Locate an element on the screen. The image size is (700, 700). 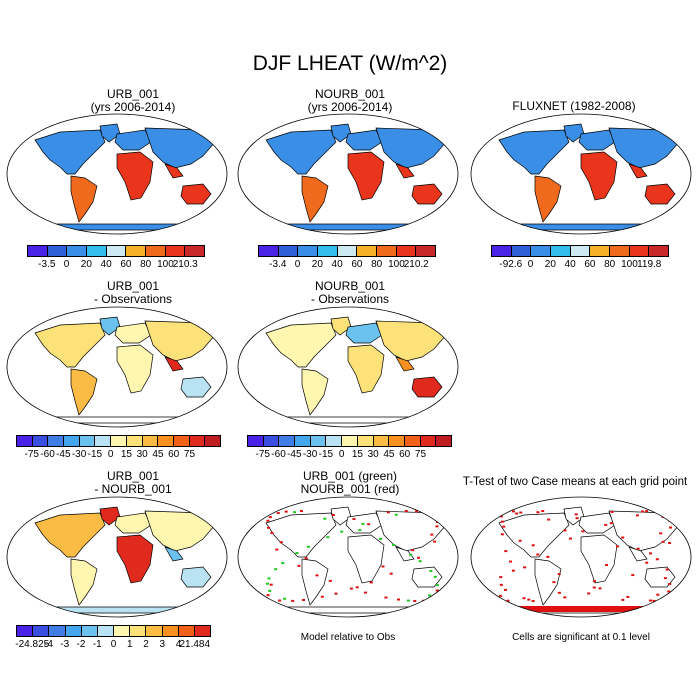
colorbar-tick-label: 3 is located at coordinates (162, 644).